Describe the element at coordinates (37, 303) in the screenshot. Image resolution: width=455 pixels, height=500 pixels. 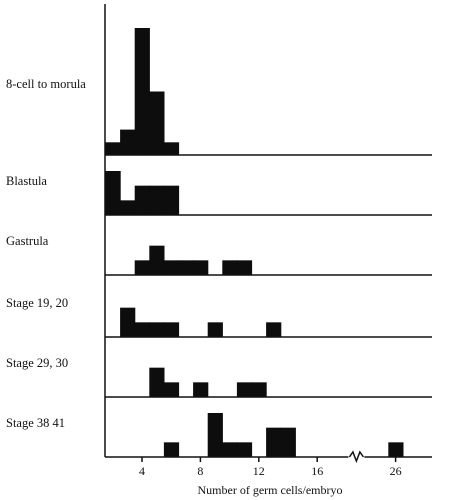
I see `panel-label: Stage 19, 20` at that location.